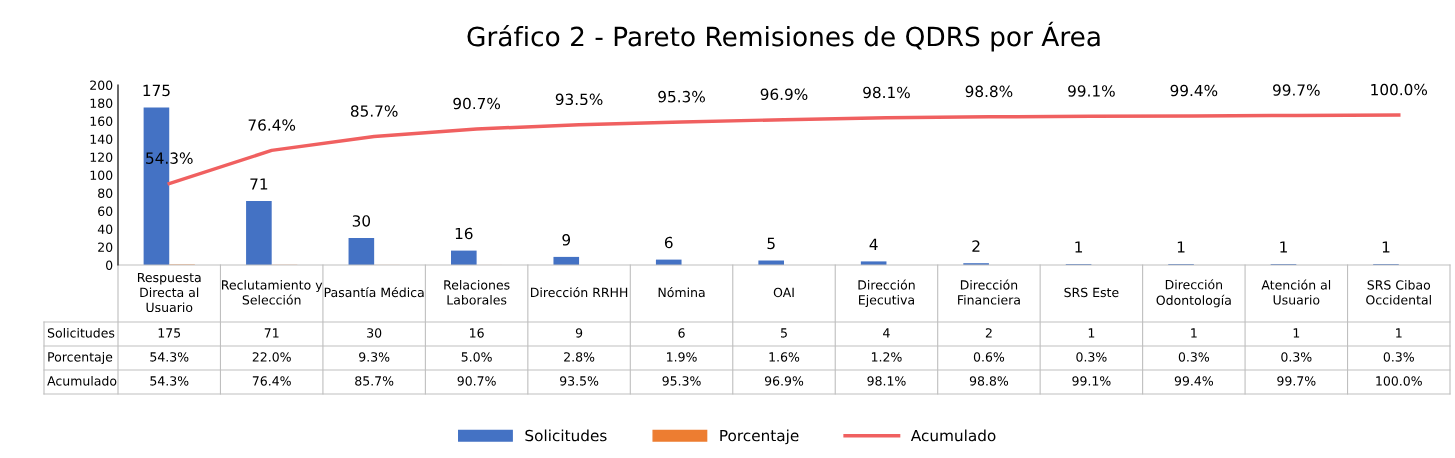  I want to click on data-label: 99.4%, so click(1194, 381).